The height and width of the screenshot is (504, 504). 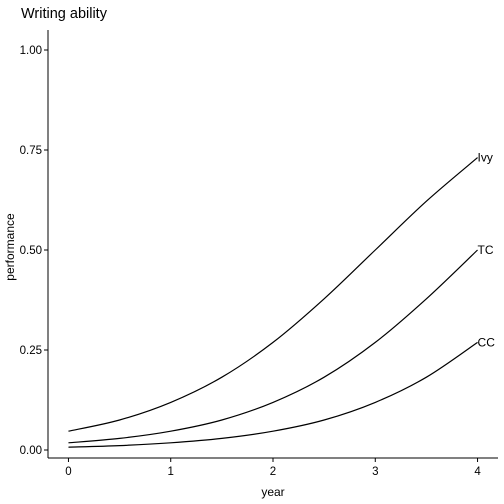 I want to click on series-label-cc: CC, so click(x=487, y=342).